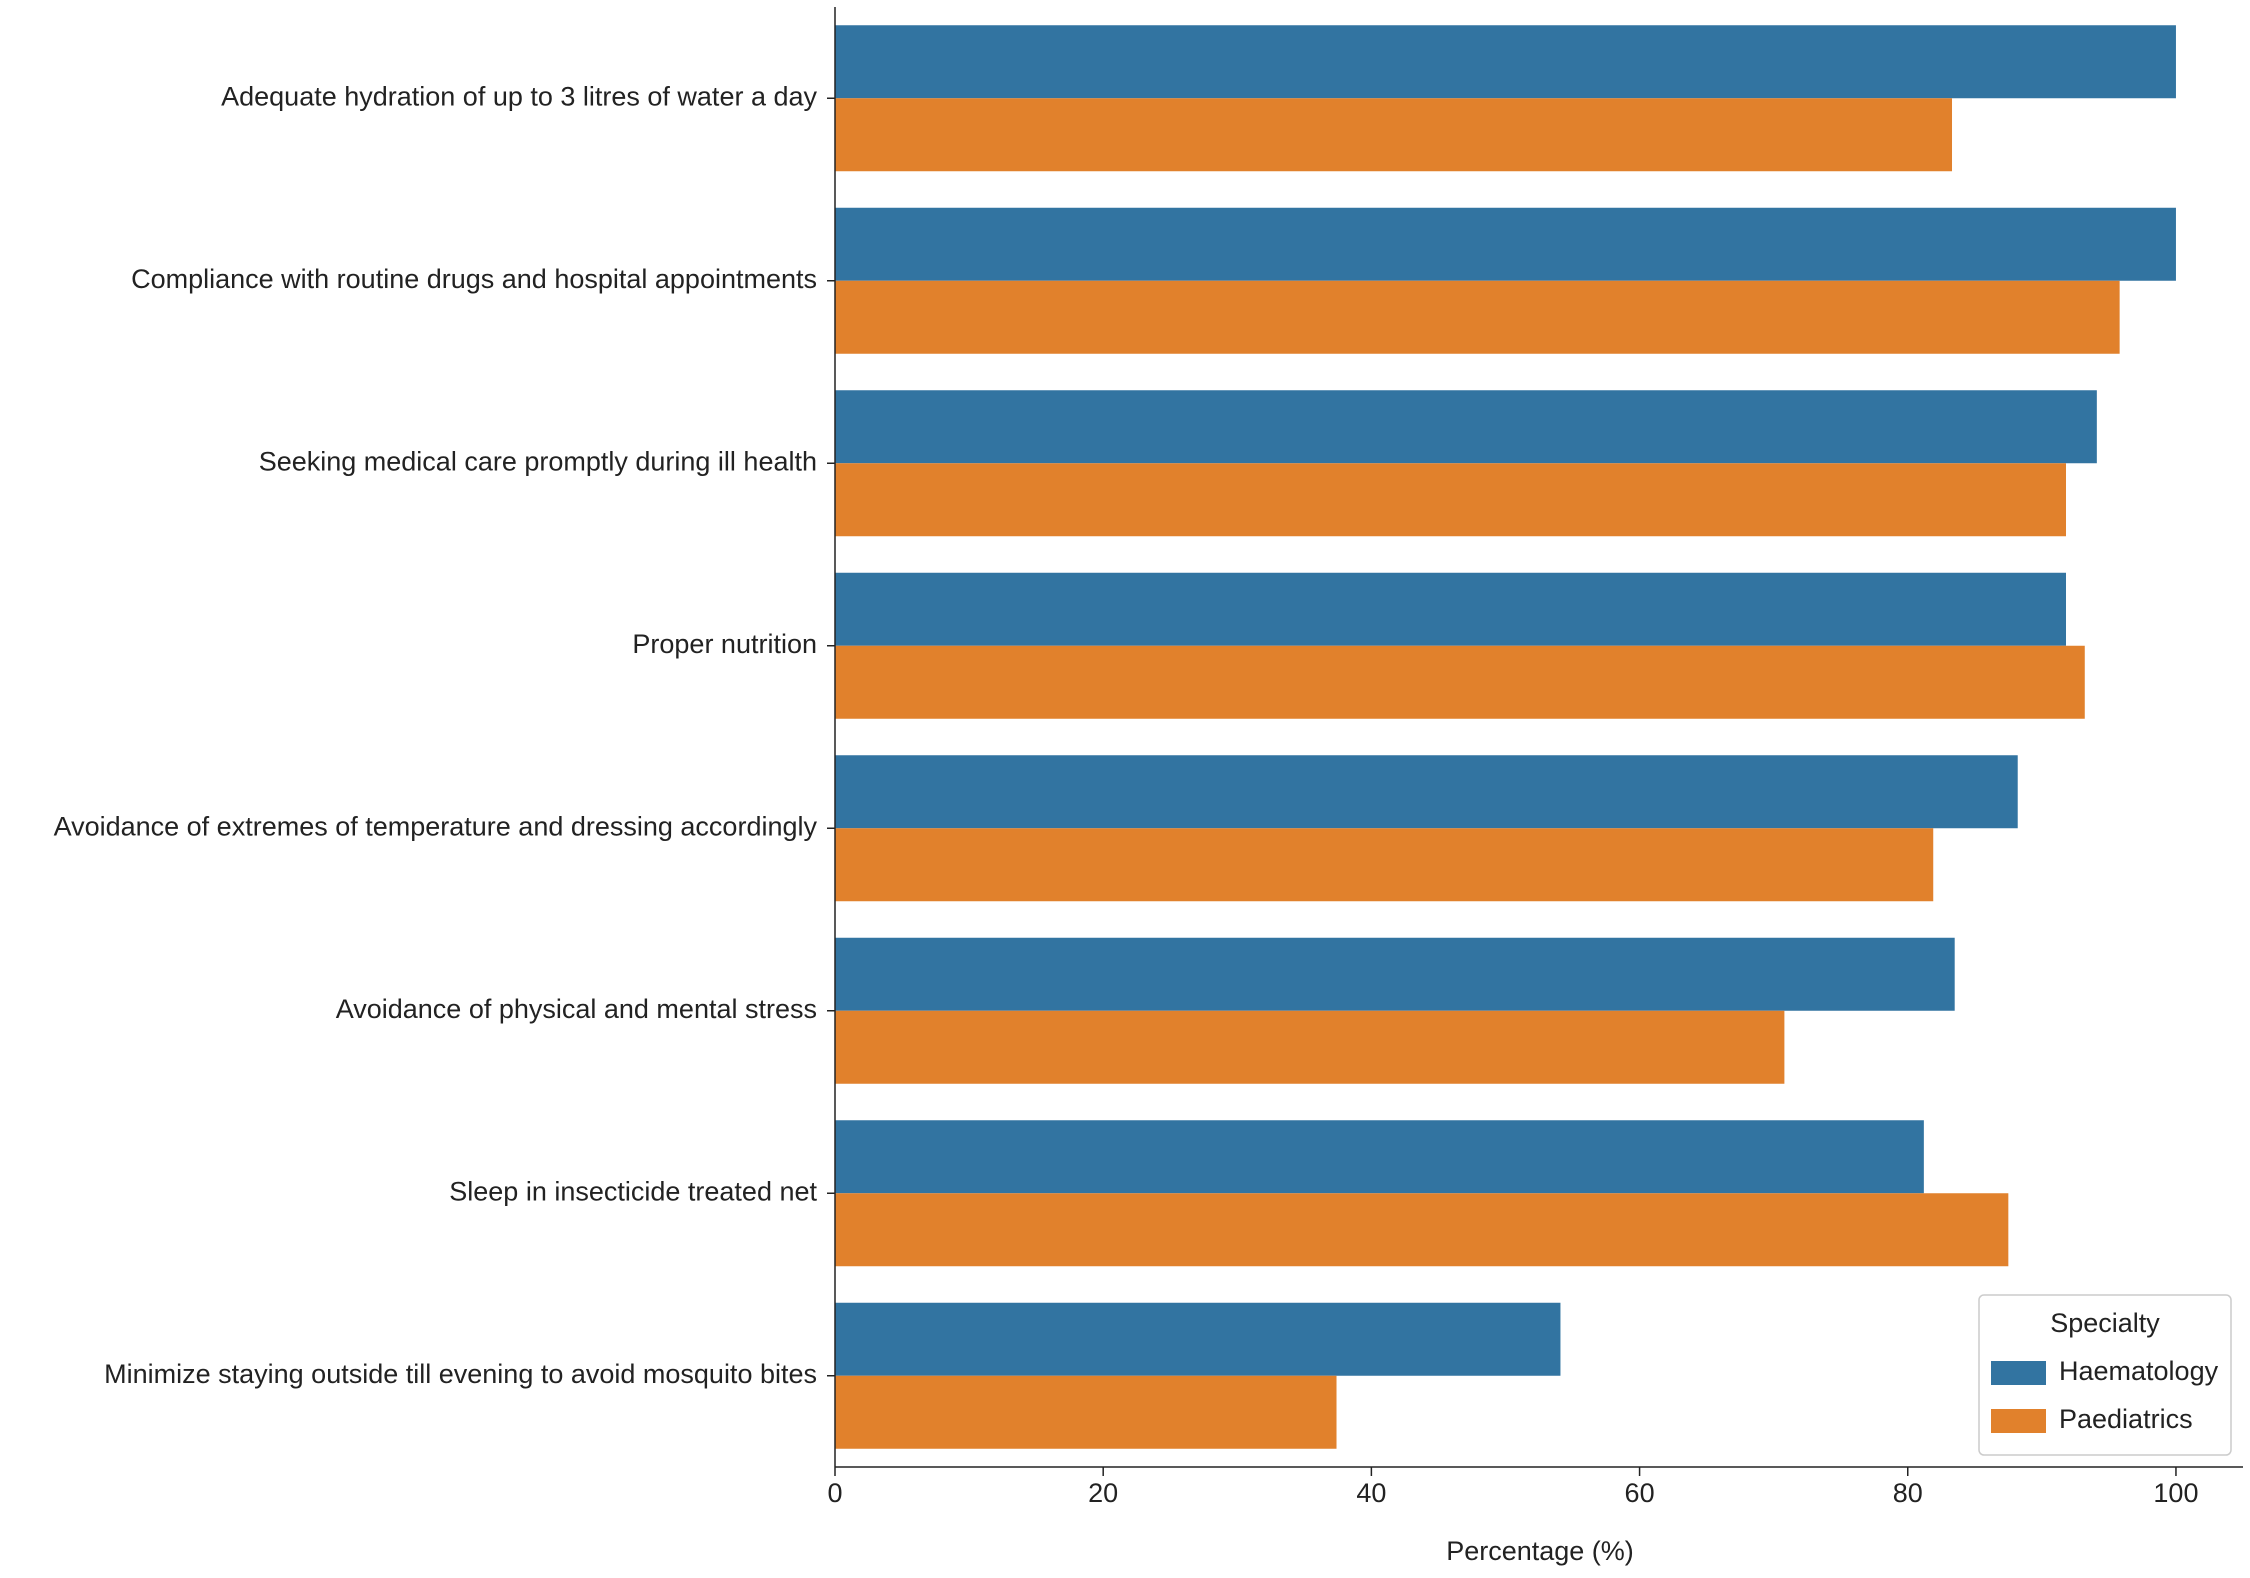 This screenshot has height=1578, width=2250. Describe the element at coordinates (633, 1191) in the screenshot. I see `y-tick-label: Sleep in insecticide treated net` at that location.